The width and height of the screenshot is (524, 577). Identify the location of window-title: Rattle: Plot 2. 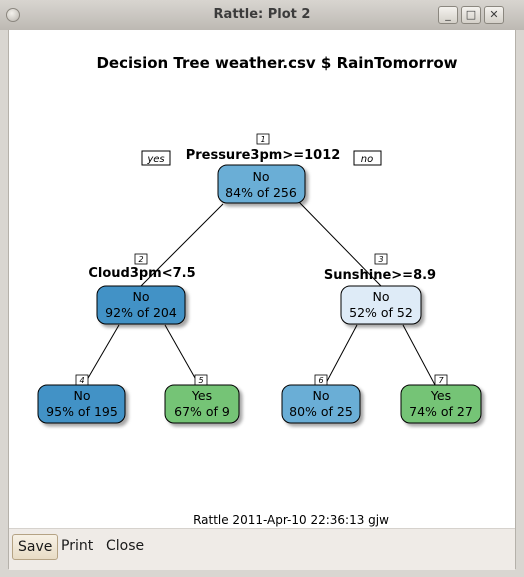
(262, 14).